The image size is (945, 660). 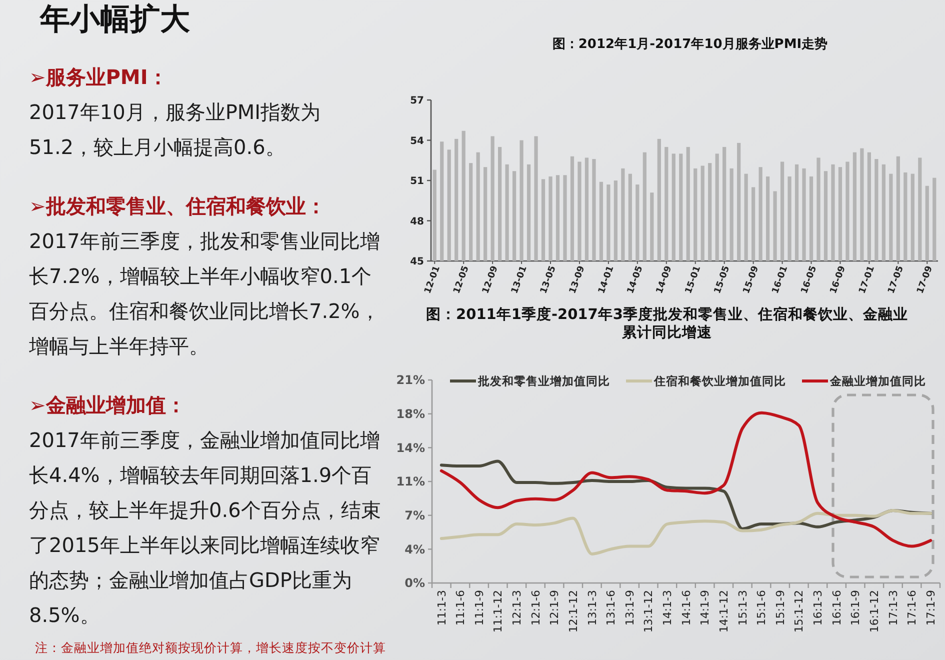 I want to click on y-tick-label: 48, so click(x=417, y=222).